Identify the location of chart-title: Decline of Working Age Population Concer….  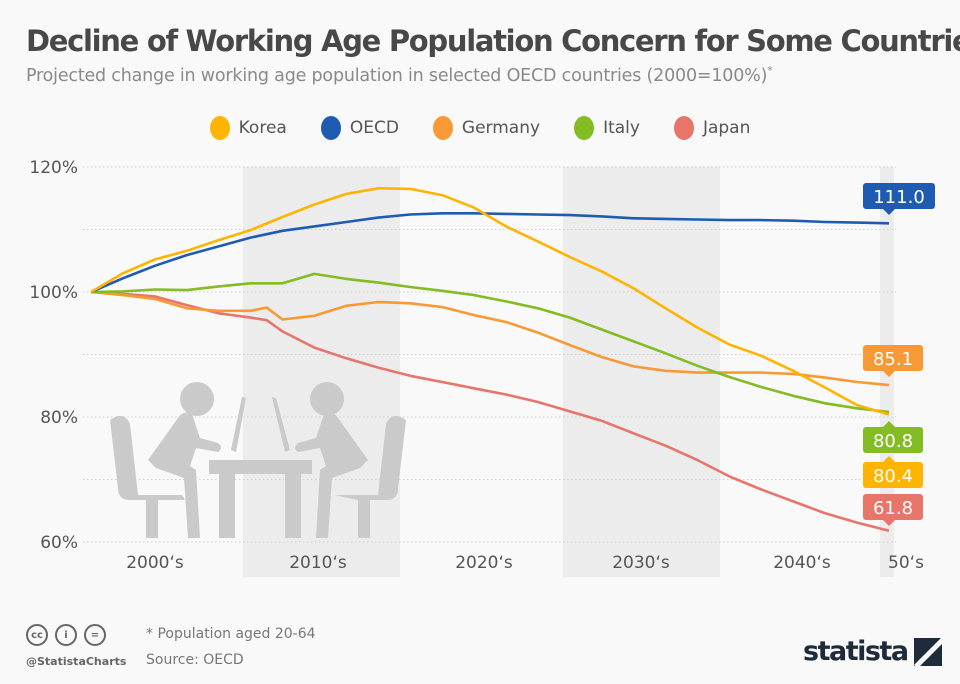
(493, 41).